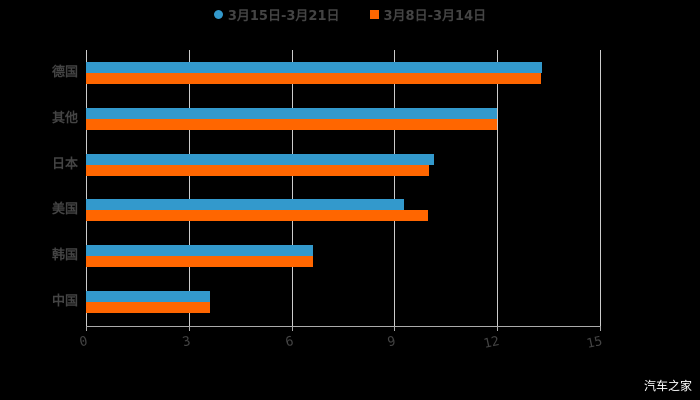 This screenshot has width=700, height=400. What do you see at coordinates (594, 343) in the screenshot?
I see `x-tick-label: 15` at bounding box center [594, 343].